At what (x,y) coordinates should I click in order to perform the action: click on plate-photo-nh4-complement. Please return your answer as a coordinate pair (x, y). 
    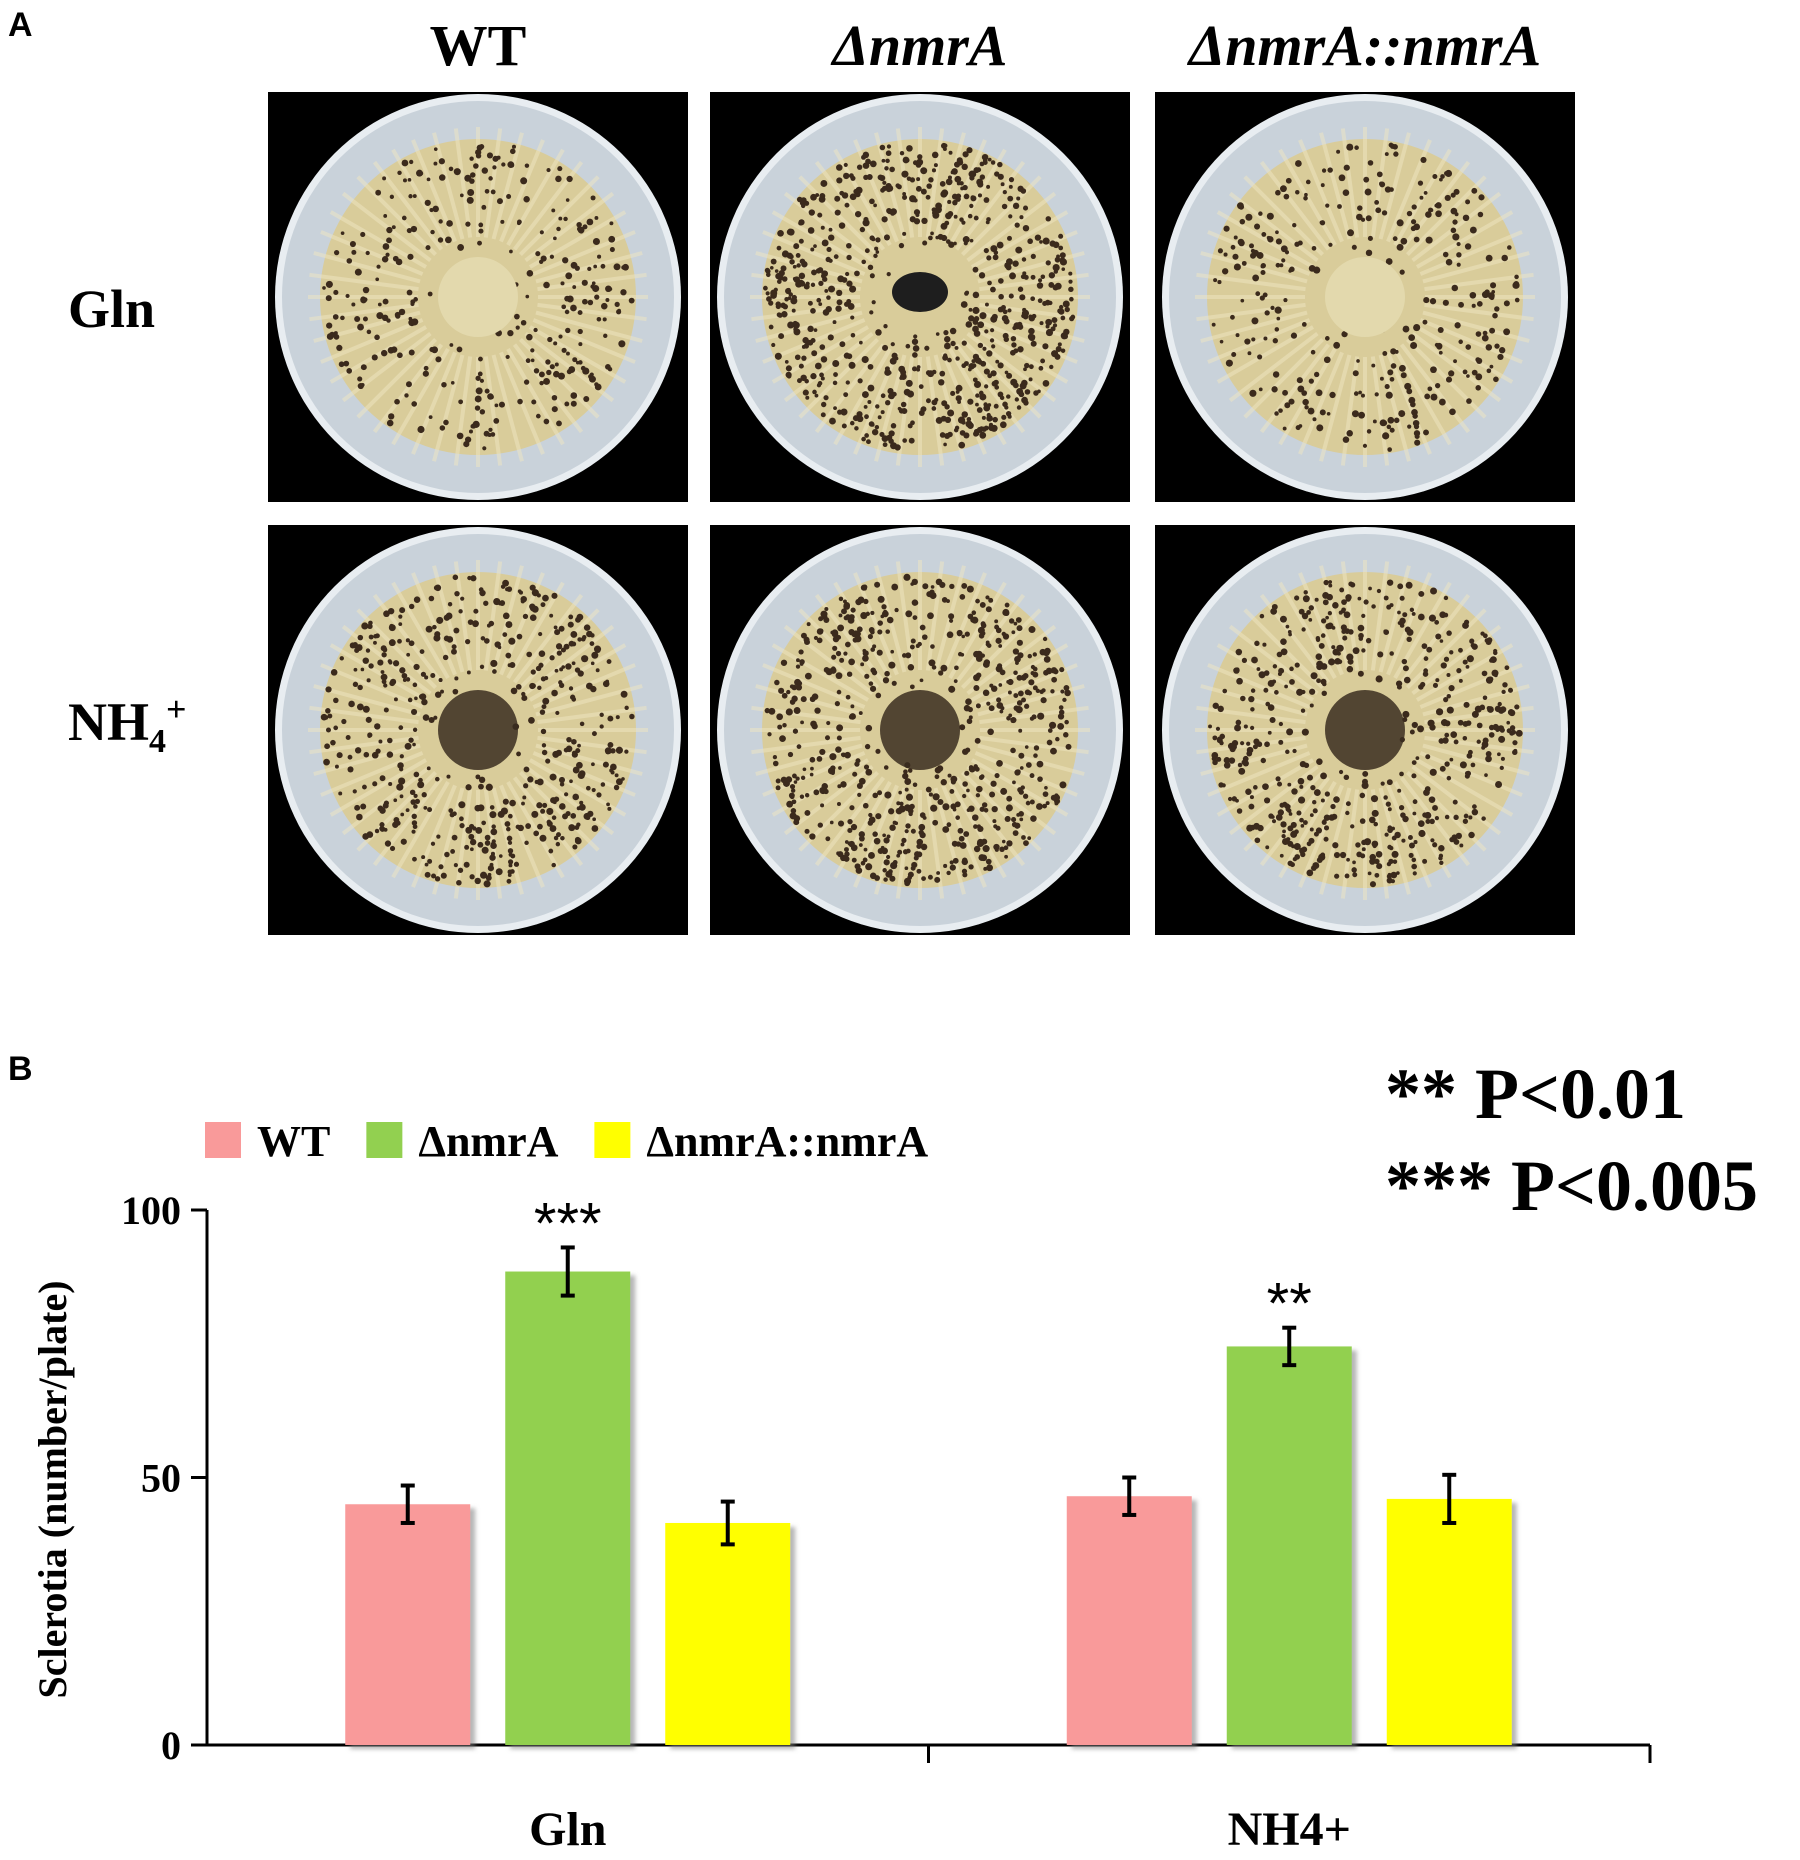
    Looking at the image, I should click on (1365, 730).